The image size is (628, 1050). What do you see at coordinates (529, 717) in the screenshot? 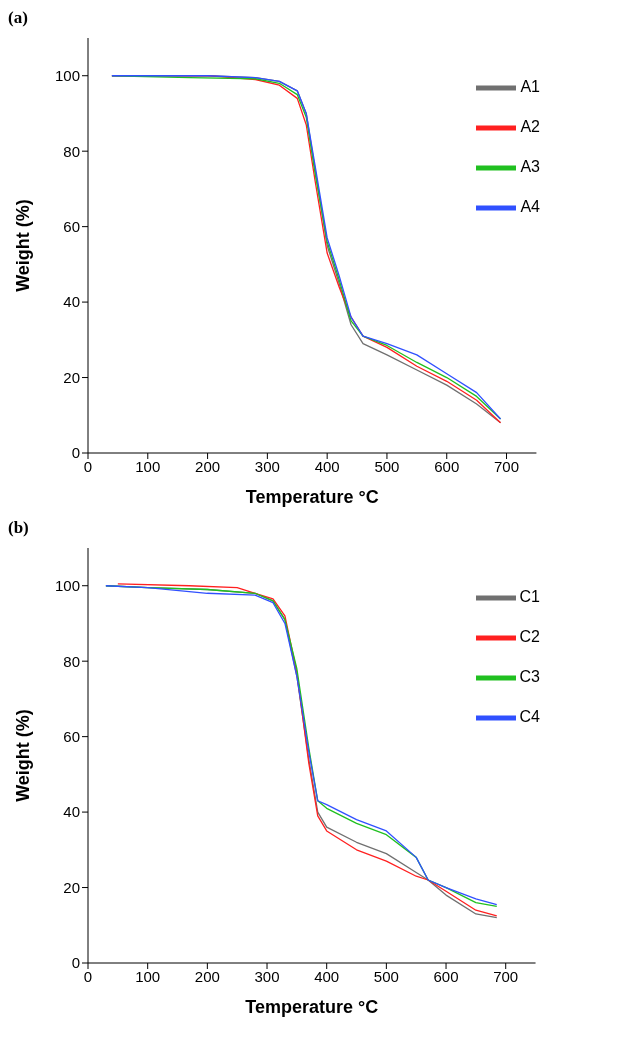
I see `legend-label: C4` at bounding box center [529, 717].